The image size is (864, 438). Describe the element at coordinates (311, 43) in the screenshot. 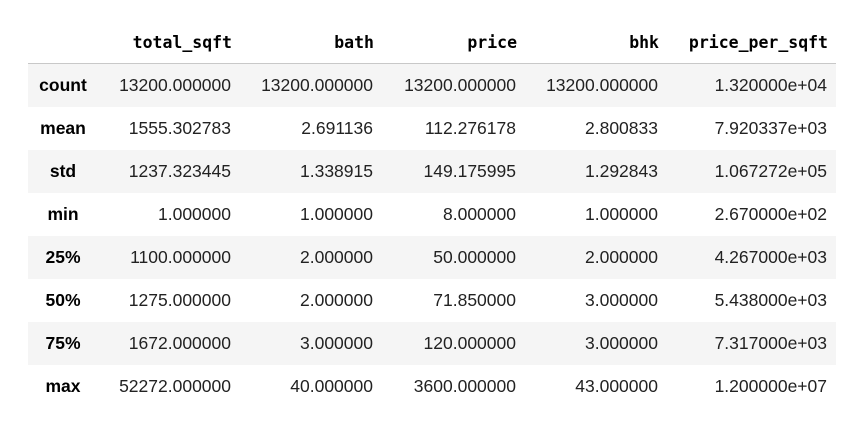

I see `column-header-bath: bath` at that location.